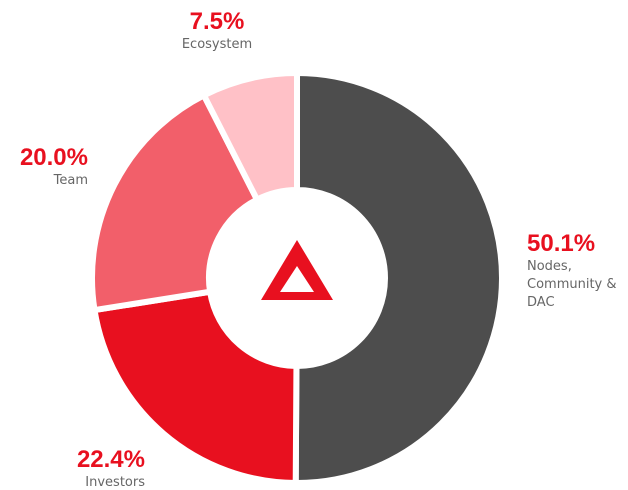 The width and height of the screenshot is (628, 490). Describe the element at coordinates (53, 157) in the screenshot. I see `value-label: 20.0%` at that location.